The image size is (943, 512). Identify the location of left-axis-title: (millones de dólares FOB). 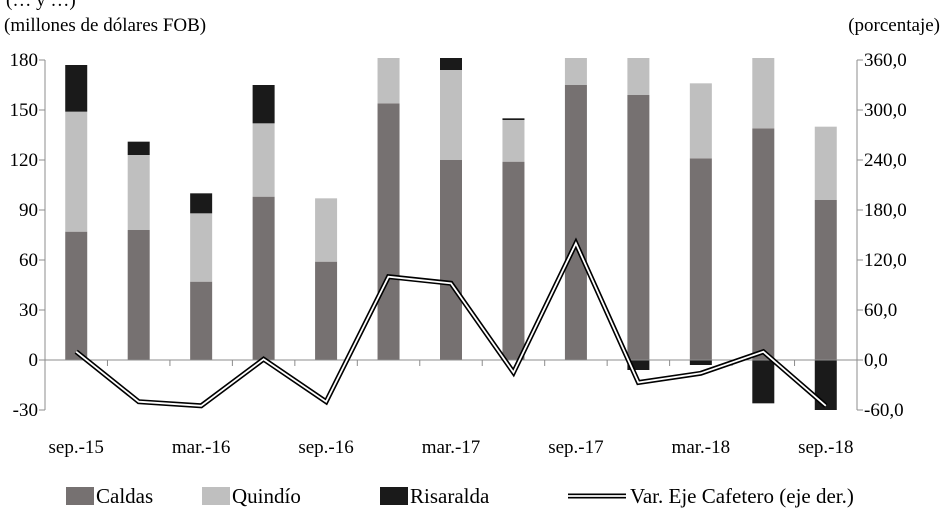
(105, 25).